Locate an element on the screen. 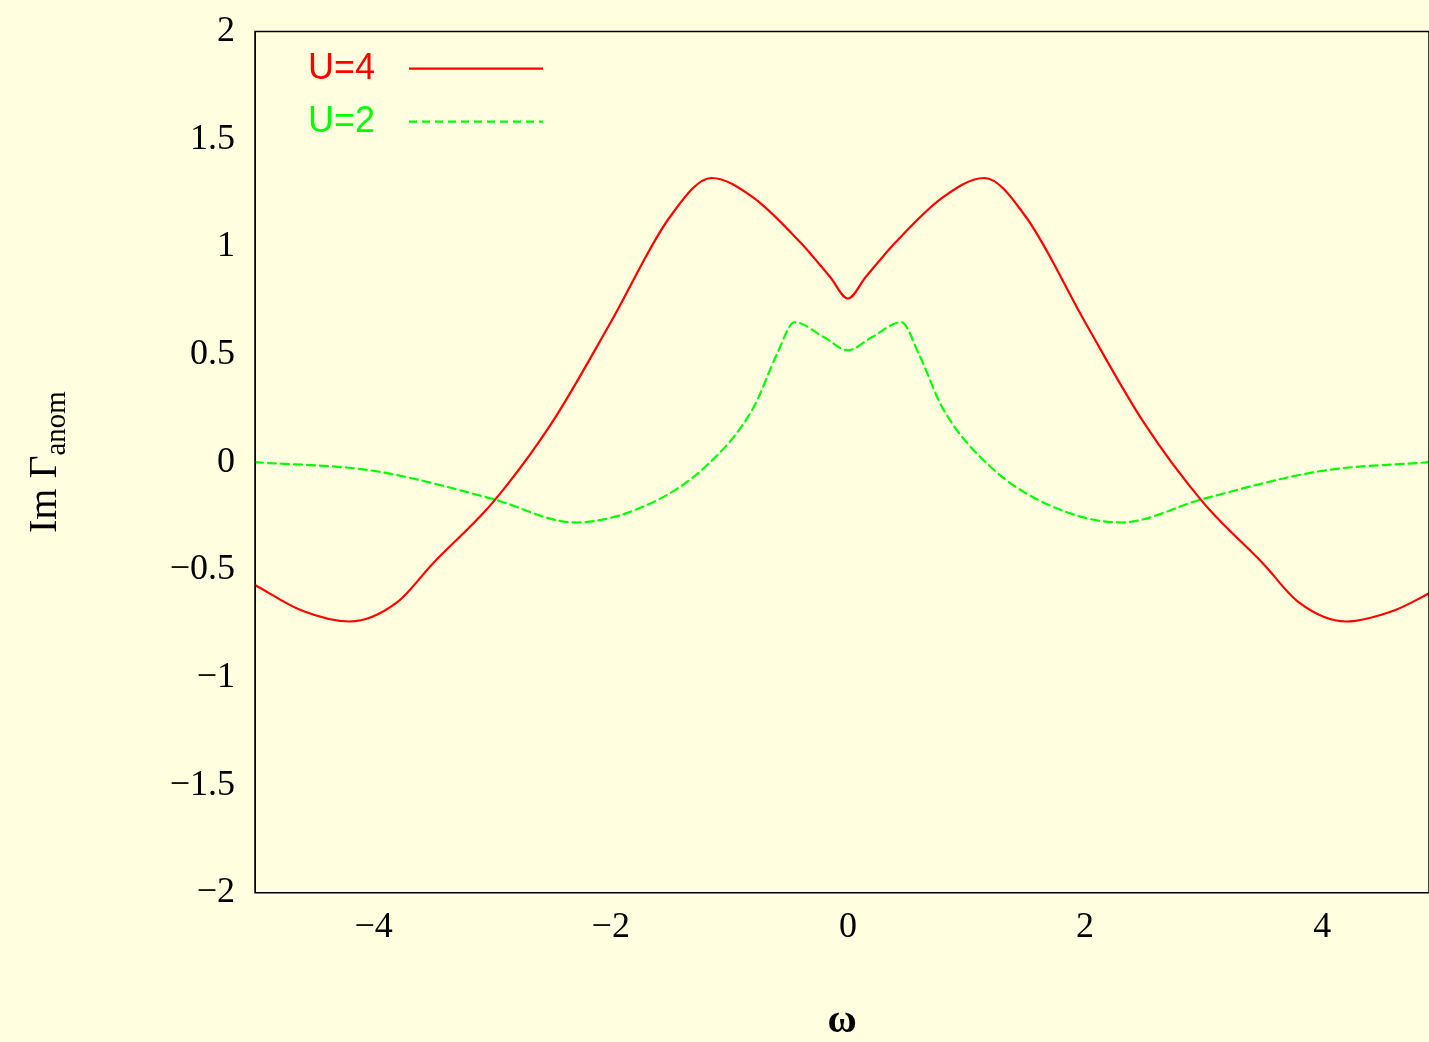 Image resolution: width=1429 pixels, height=1042 pixels. x-tick-label: 2 is located at coordinates (1085, 924).